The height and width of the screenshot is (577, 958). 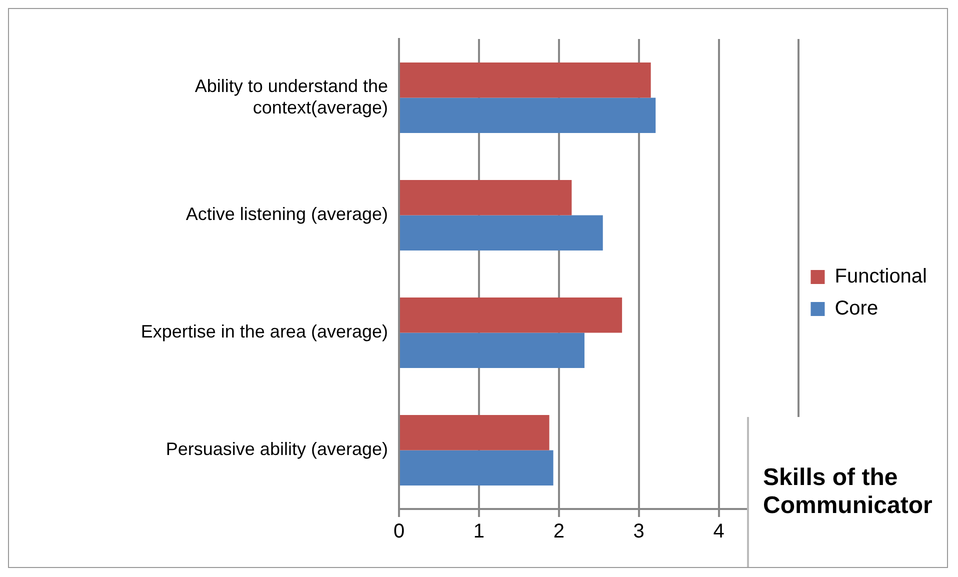 I want to click on x-tick-label: 1, so click(x=479, y=531).